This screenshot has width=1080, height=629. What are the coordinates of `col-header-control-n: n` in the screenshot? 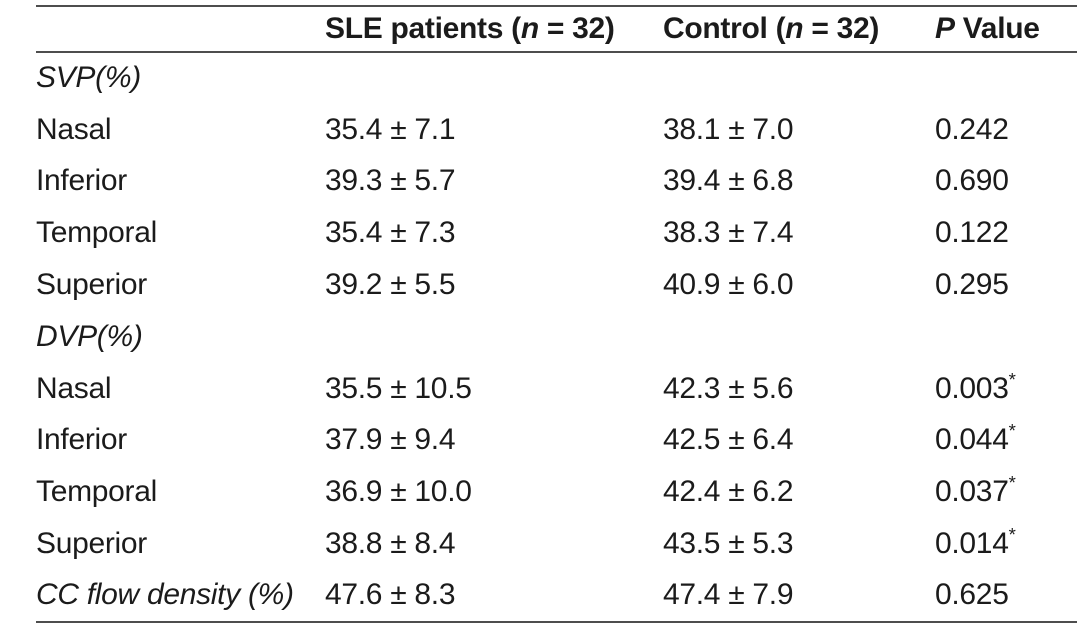 It's located at (794, 28).